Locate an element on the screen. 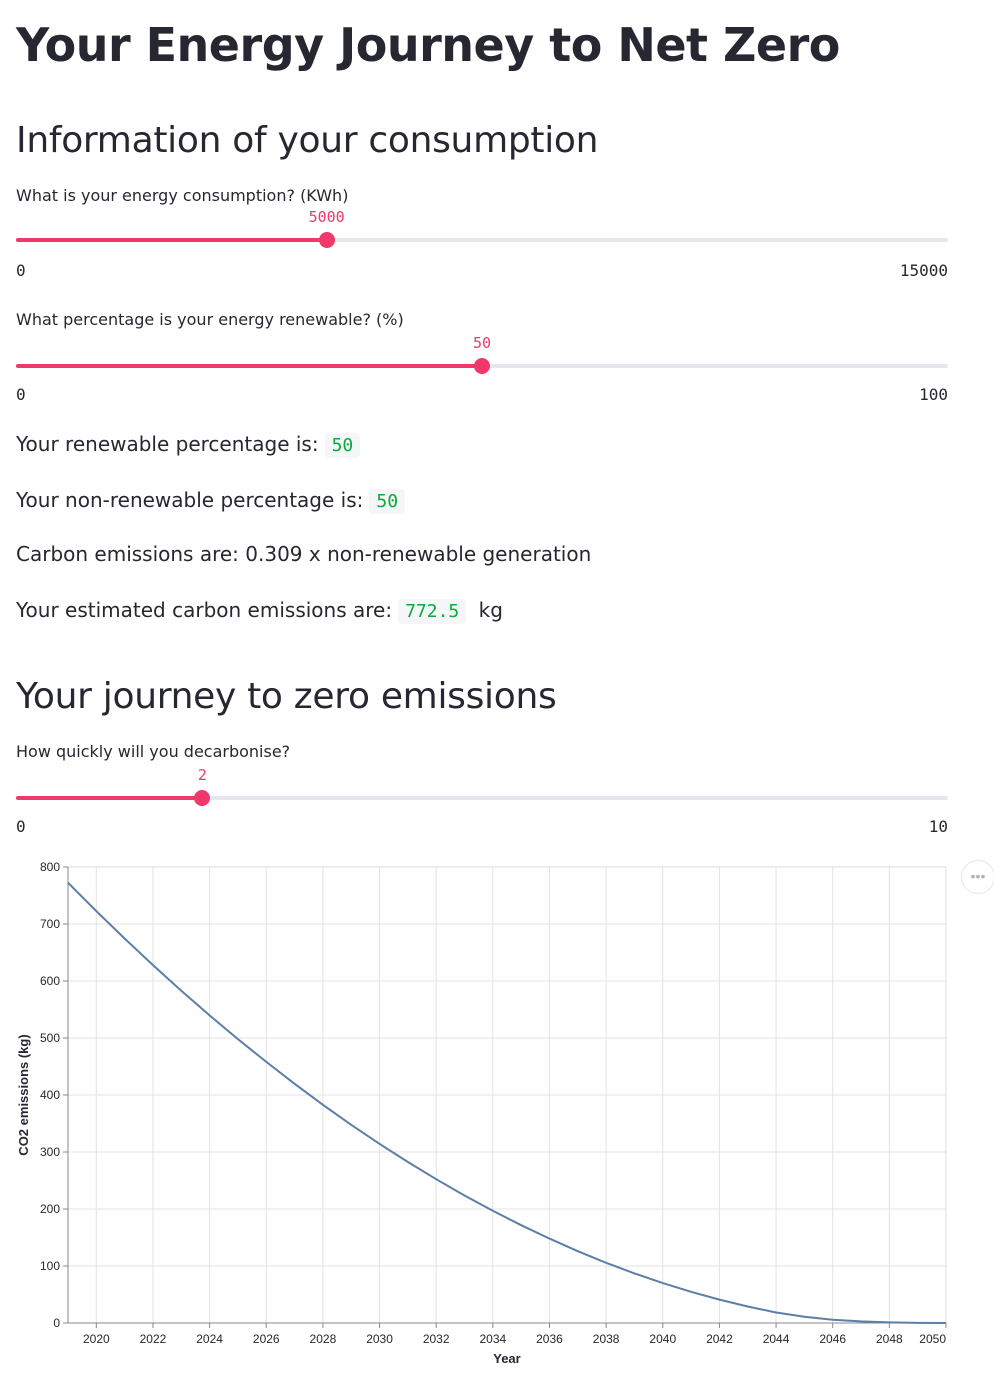 Image resolution: width=994 pixels, height=1390 pixels. chart-y-axis: 0 100 200 300 400 500 600 700 800 is located at coordinates (54, 1095).